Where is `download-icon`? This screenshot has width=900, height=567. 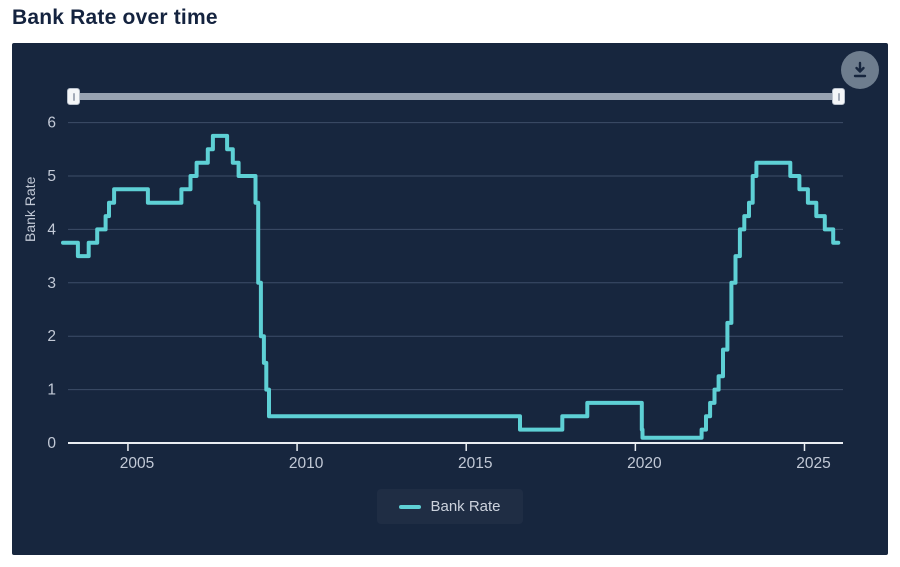
download-icon is located at coordinates (860, 69).